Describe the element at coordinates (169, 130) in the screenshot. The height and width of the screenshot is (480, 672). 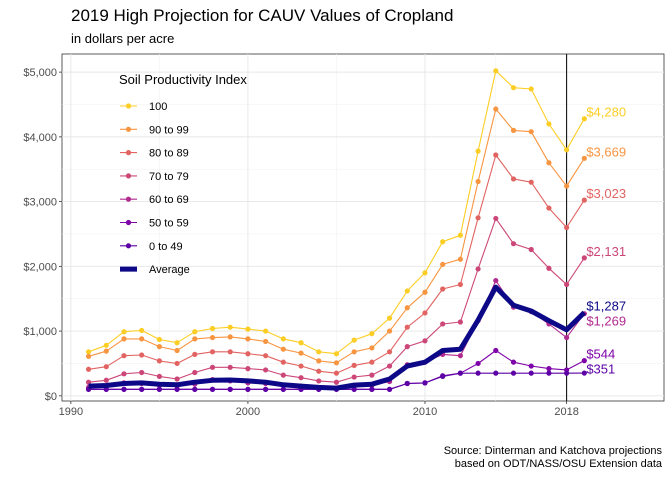
I see `legend-label-90-to-99: 90 to 99` at that location.